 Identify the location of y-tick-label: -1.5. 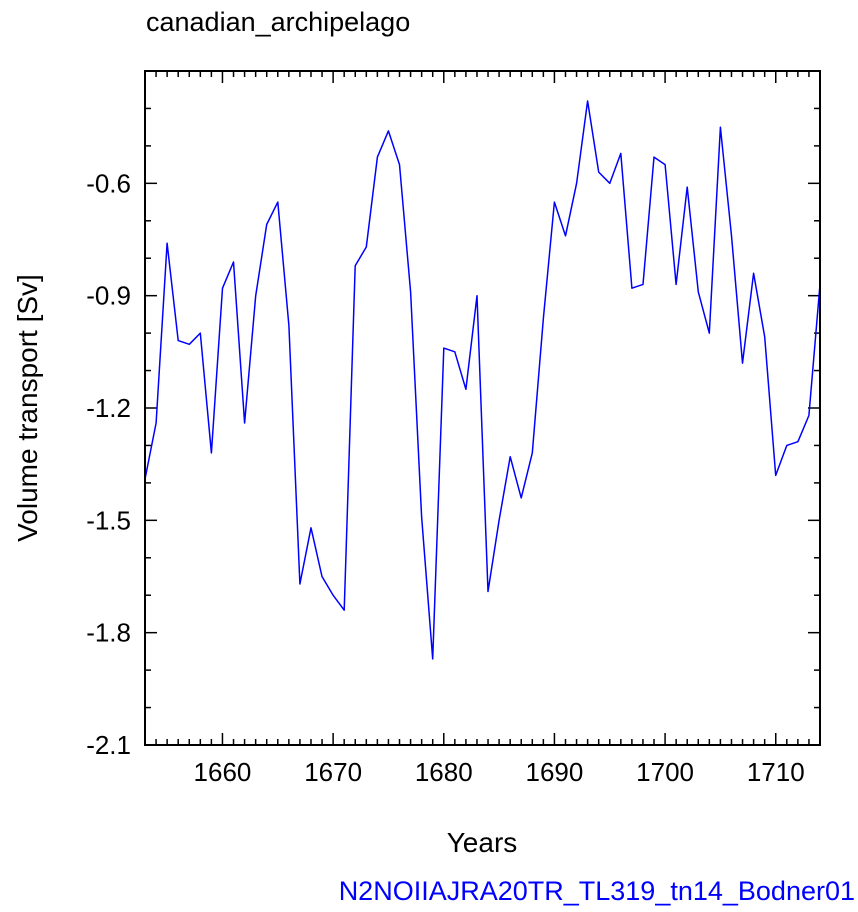
(108, 520).